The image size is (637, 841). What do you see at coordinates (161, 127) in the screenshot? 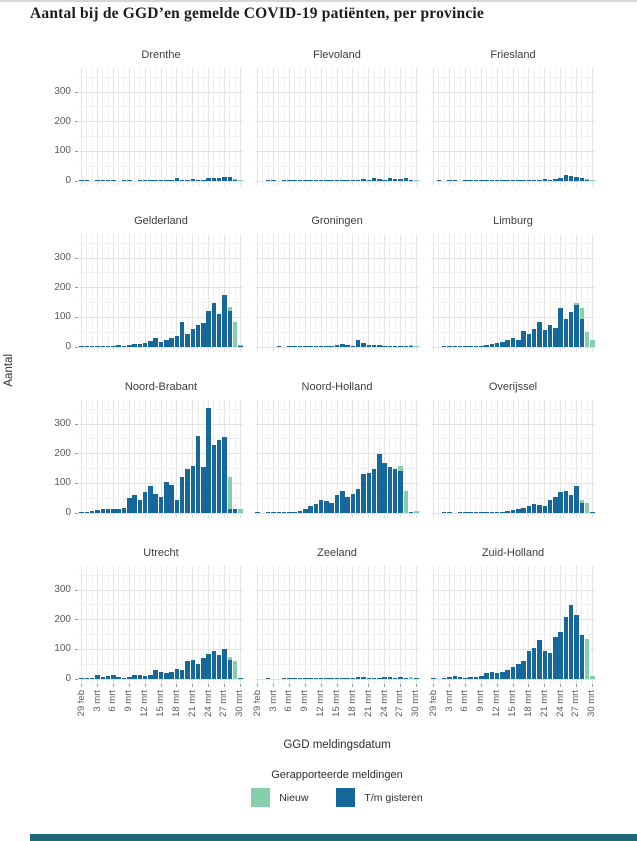
I see `facet-panel-drenthe` at bounding box center [161, 127].